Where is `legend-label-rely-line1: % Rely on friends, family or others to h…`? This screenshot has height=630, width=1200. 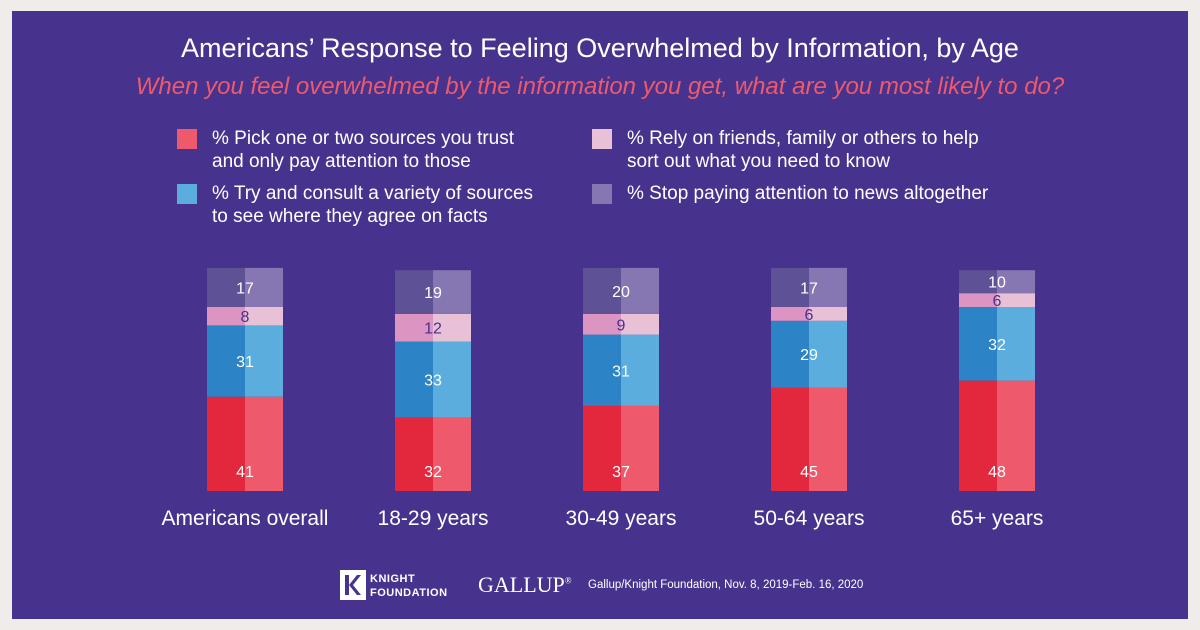 legend-label-rely-line1: % Rely on friends, family or others to h… is located at coordinates (803, 138).